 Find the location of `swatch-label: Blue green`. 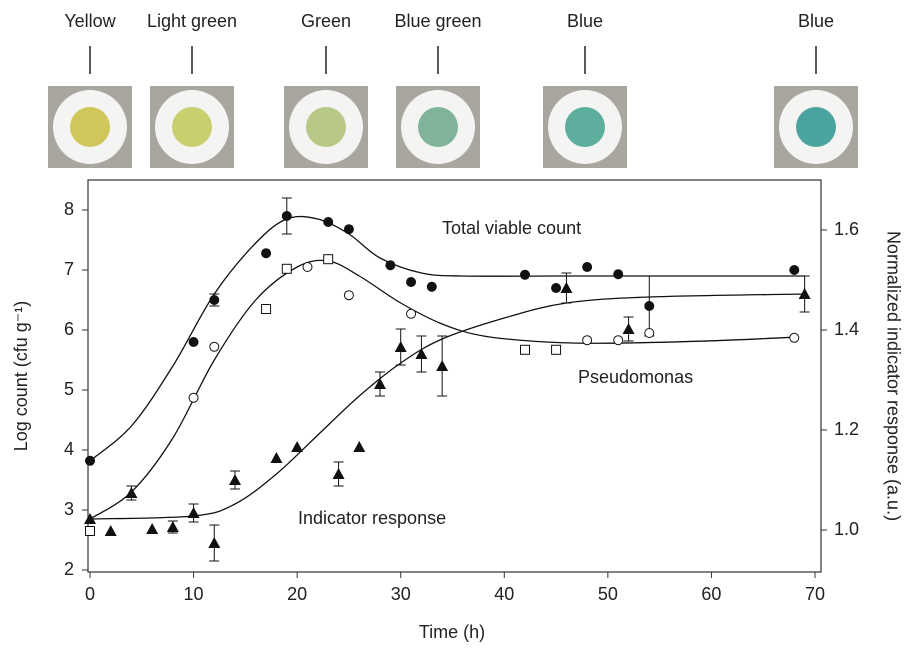

swatch-label: Blue green is located at coordinates (437, 21).